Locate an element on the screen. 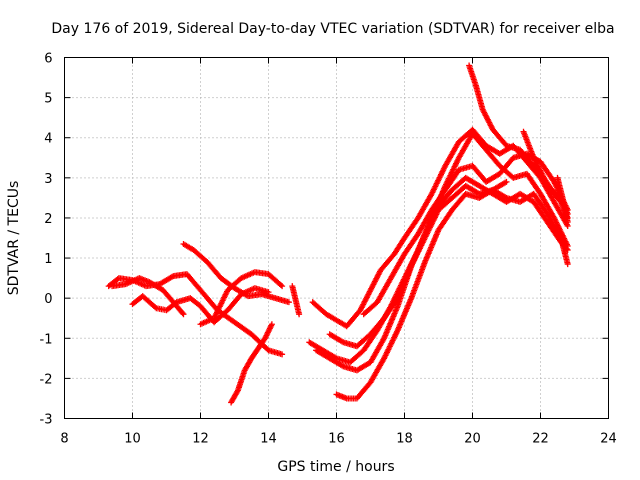  x-tick-label: 14 is located at coordinates (268, 439).